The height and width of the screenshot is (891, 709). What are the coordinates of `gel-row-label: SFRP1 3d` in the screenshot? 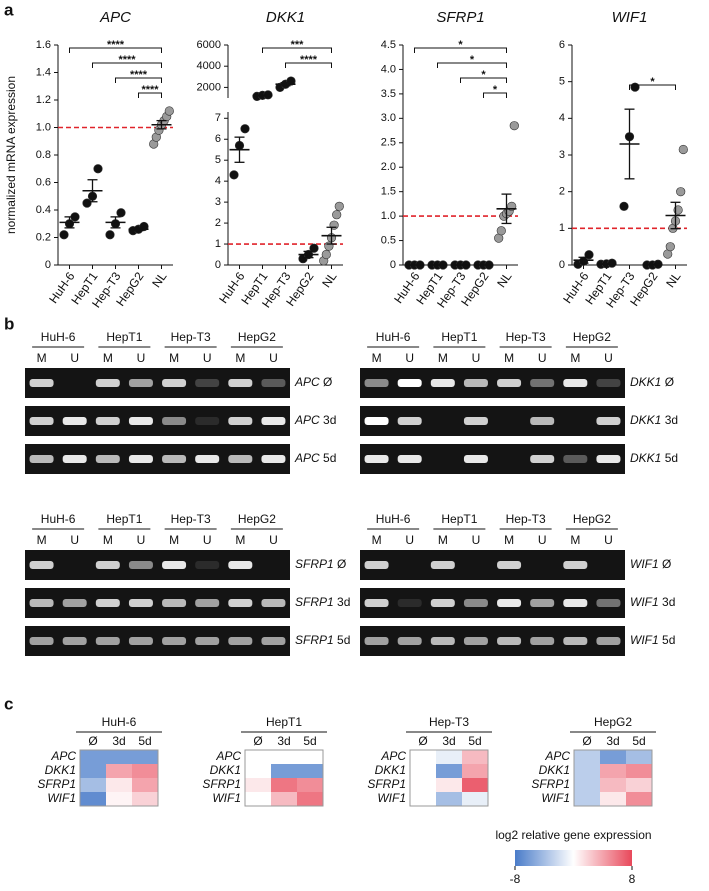 It's located at (322, 602).